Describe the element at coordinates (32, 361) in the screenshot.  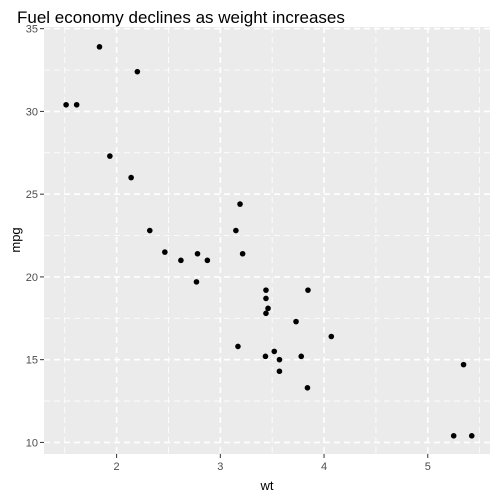
I see `y-tick-label: 15` at that location.